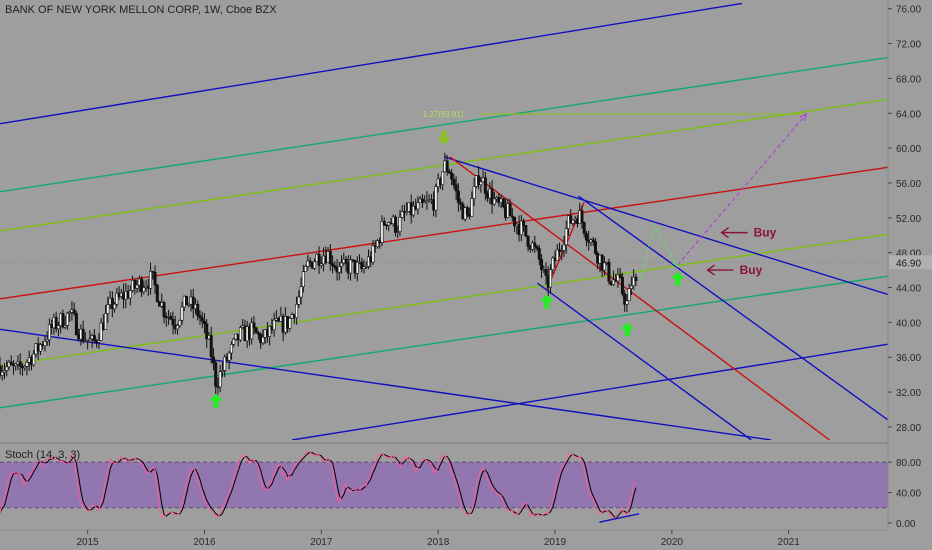 This screenshot has width=932, height=550. Describe the element at coordinates (908, 79) in the screenshot. I see `y-tick-label: 68.00` at that location.